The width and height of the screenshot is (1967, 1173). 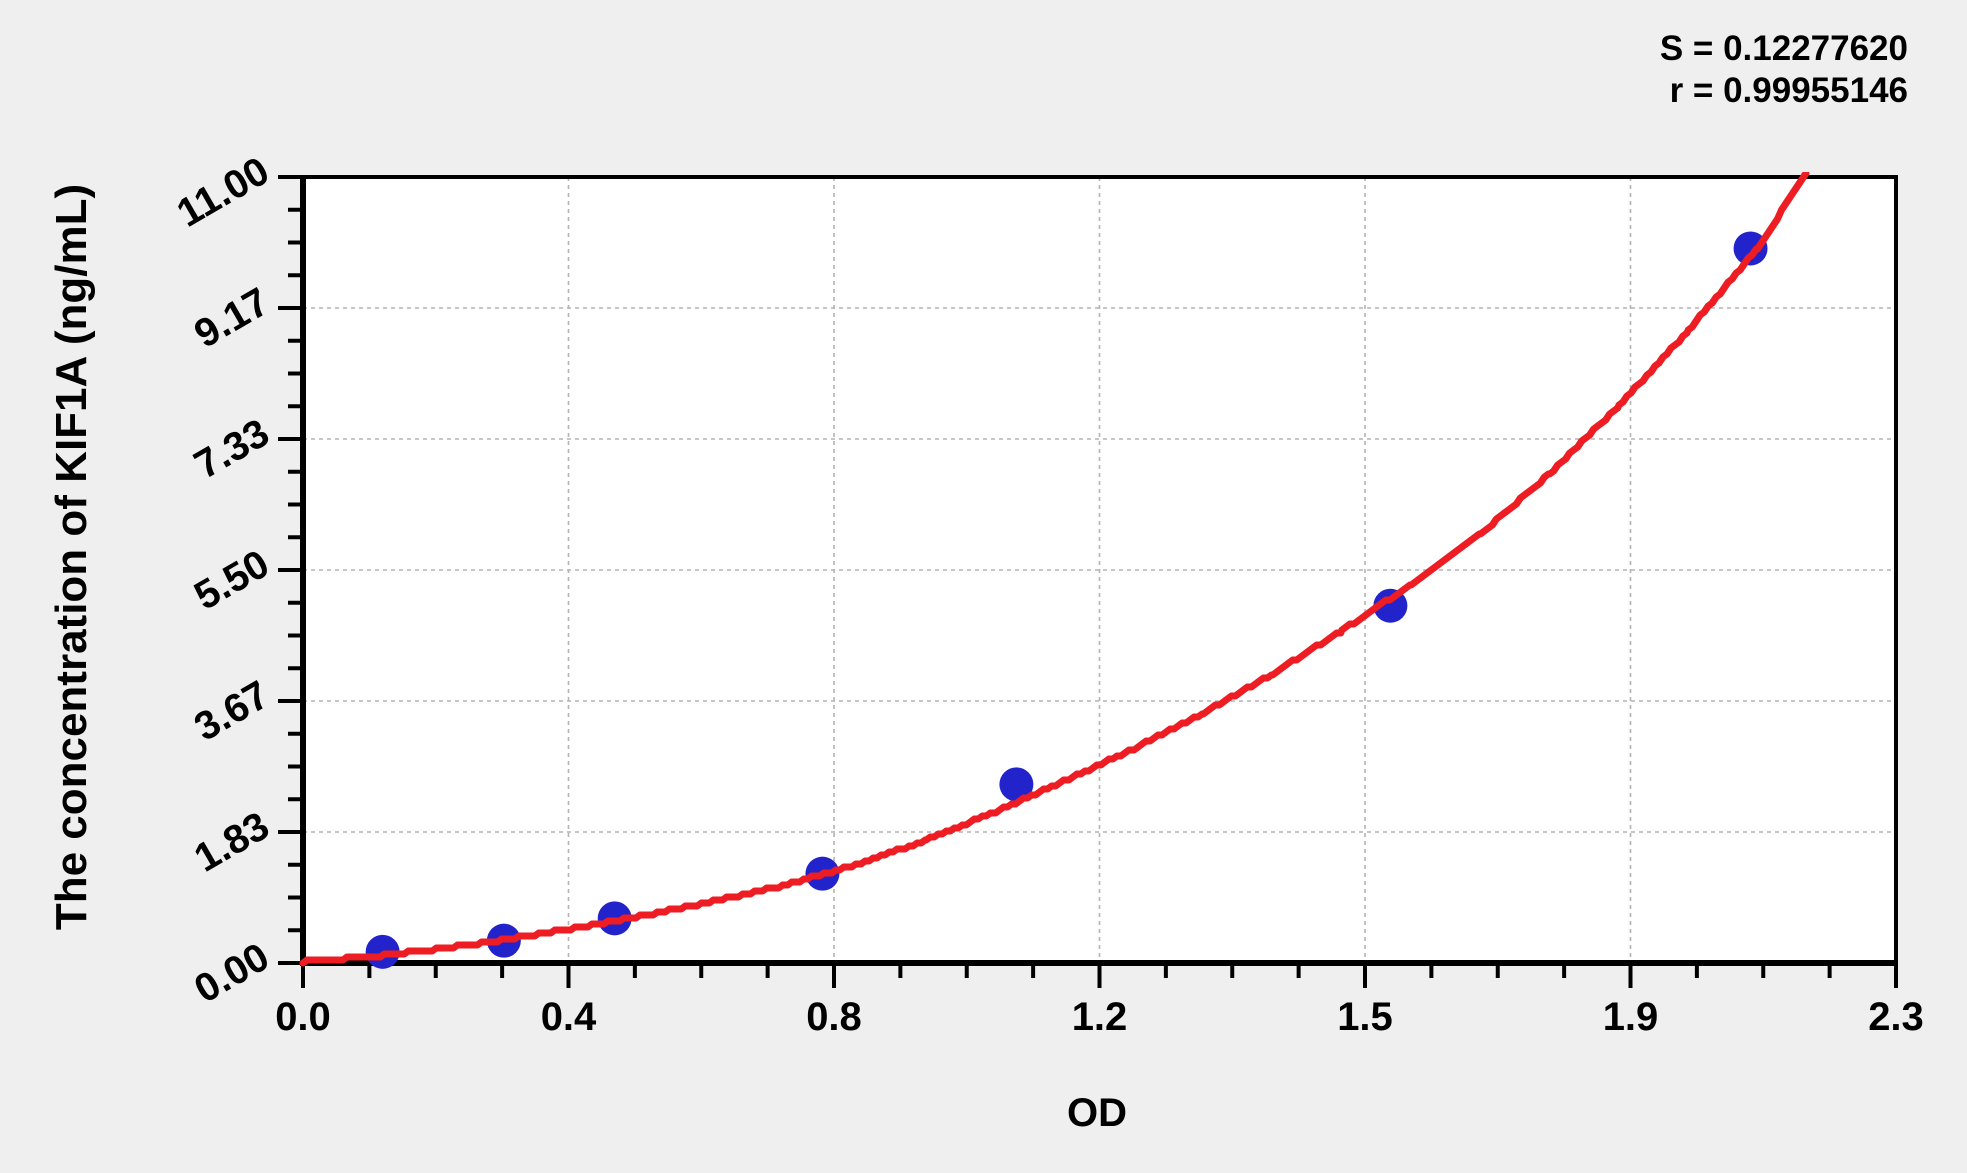 I want to click on x-tick-label: 1.5, so click(x=1365, y=1017).